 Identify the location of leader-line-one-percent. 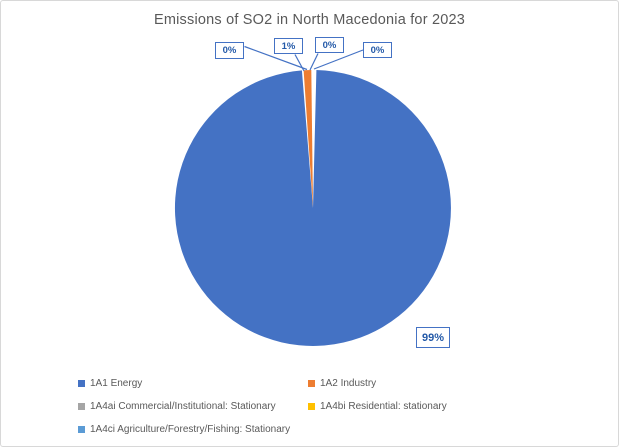
(299, 63).